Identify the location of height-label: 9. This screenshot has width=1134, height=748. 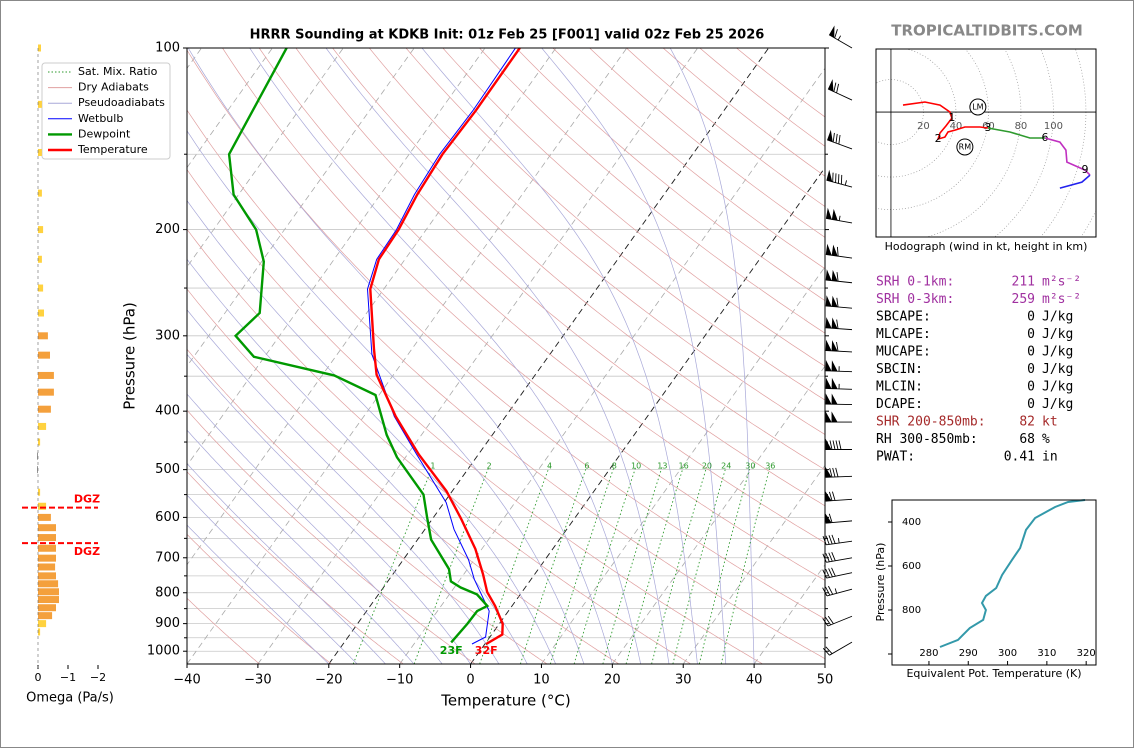
(1084, 169).